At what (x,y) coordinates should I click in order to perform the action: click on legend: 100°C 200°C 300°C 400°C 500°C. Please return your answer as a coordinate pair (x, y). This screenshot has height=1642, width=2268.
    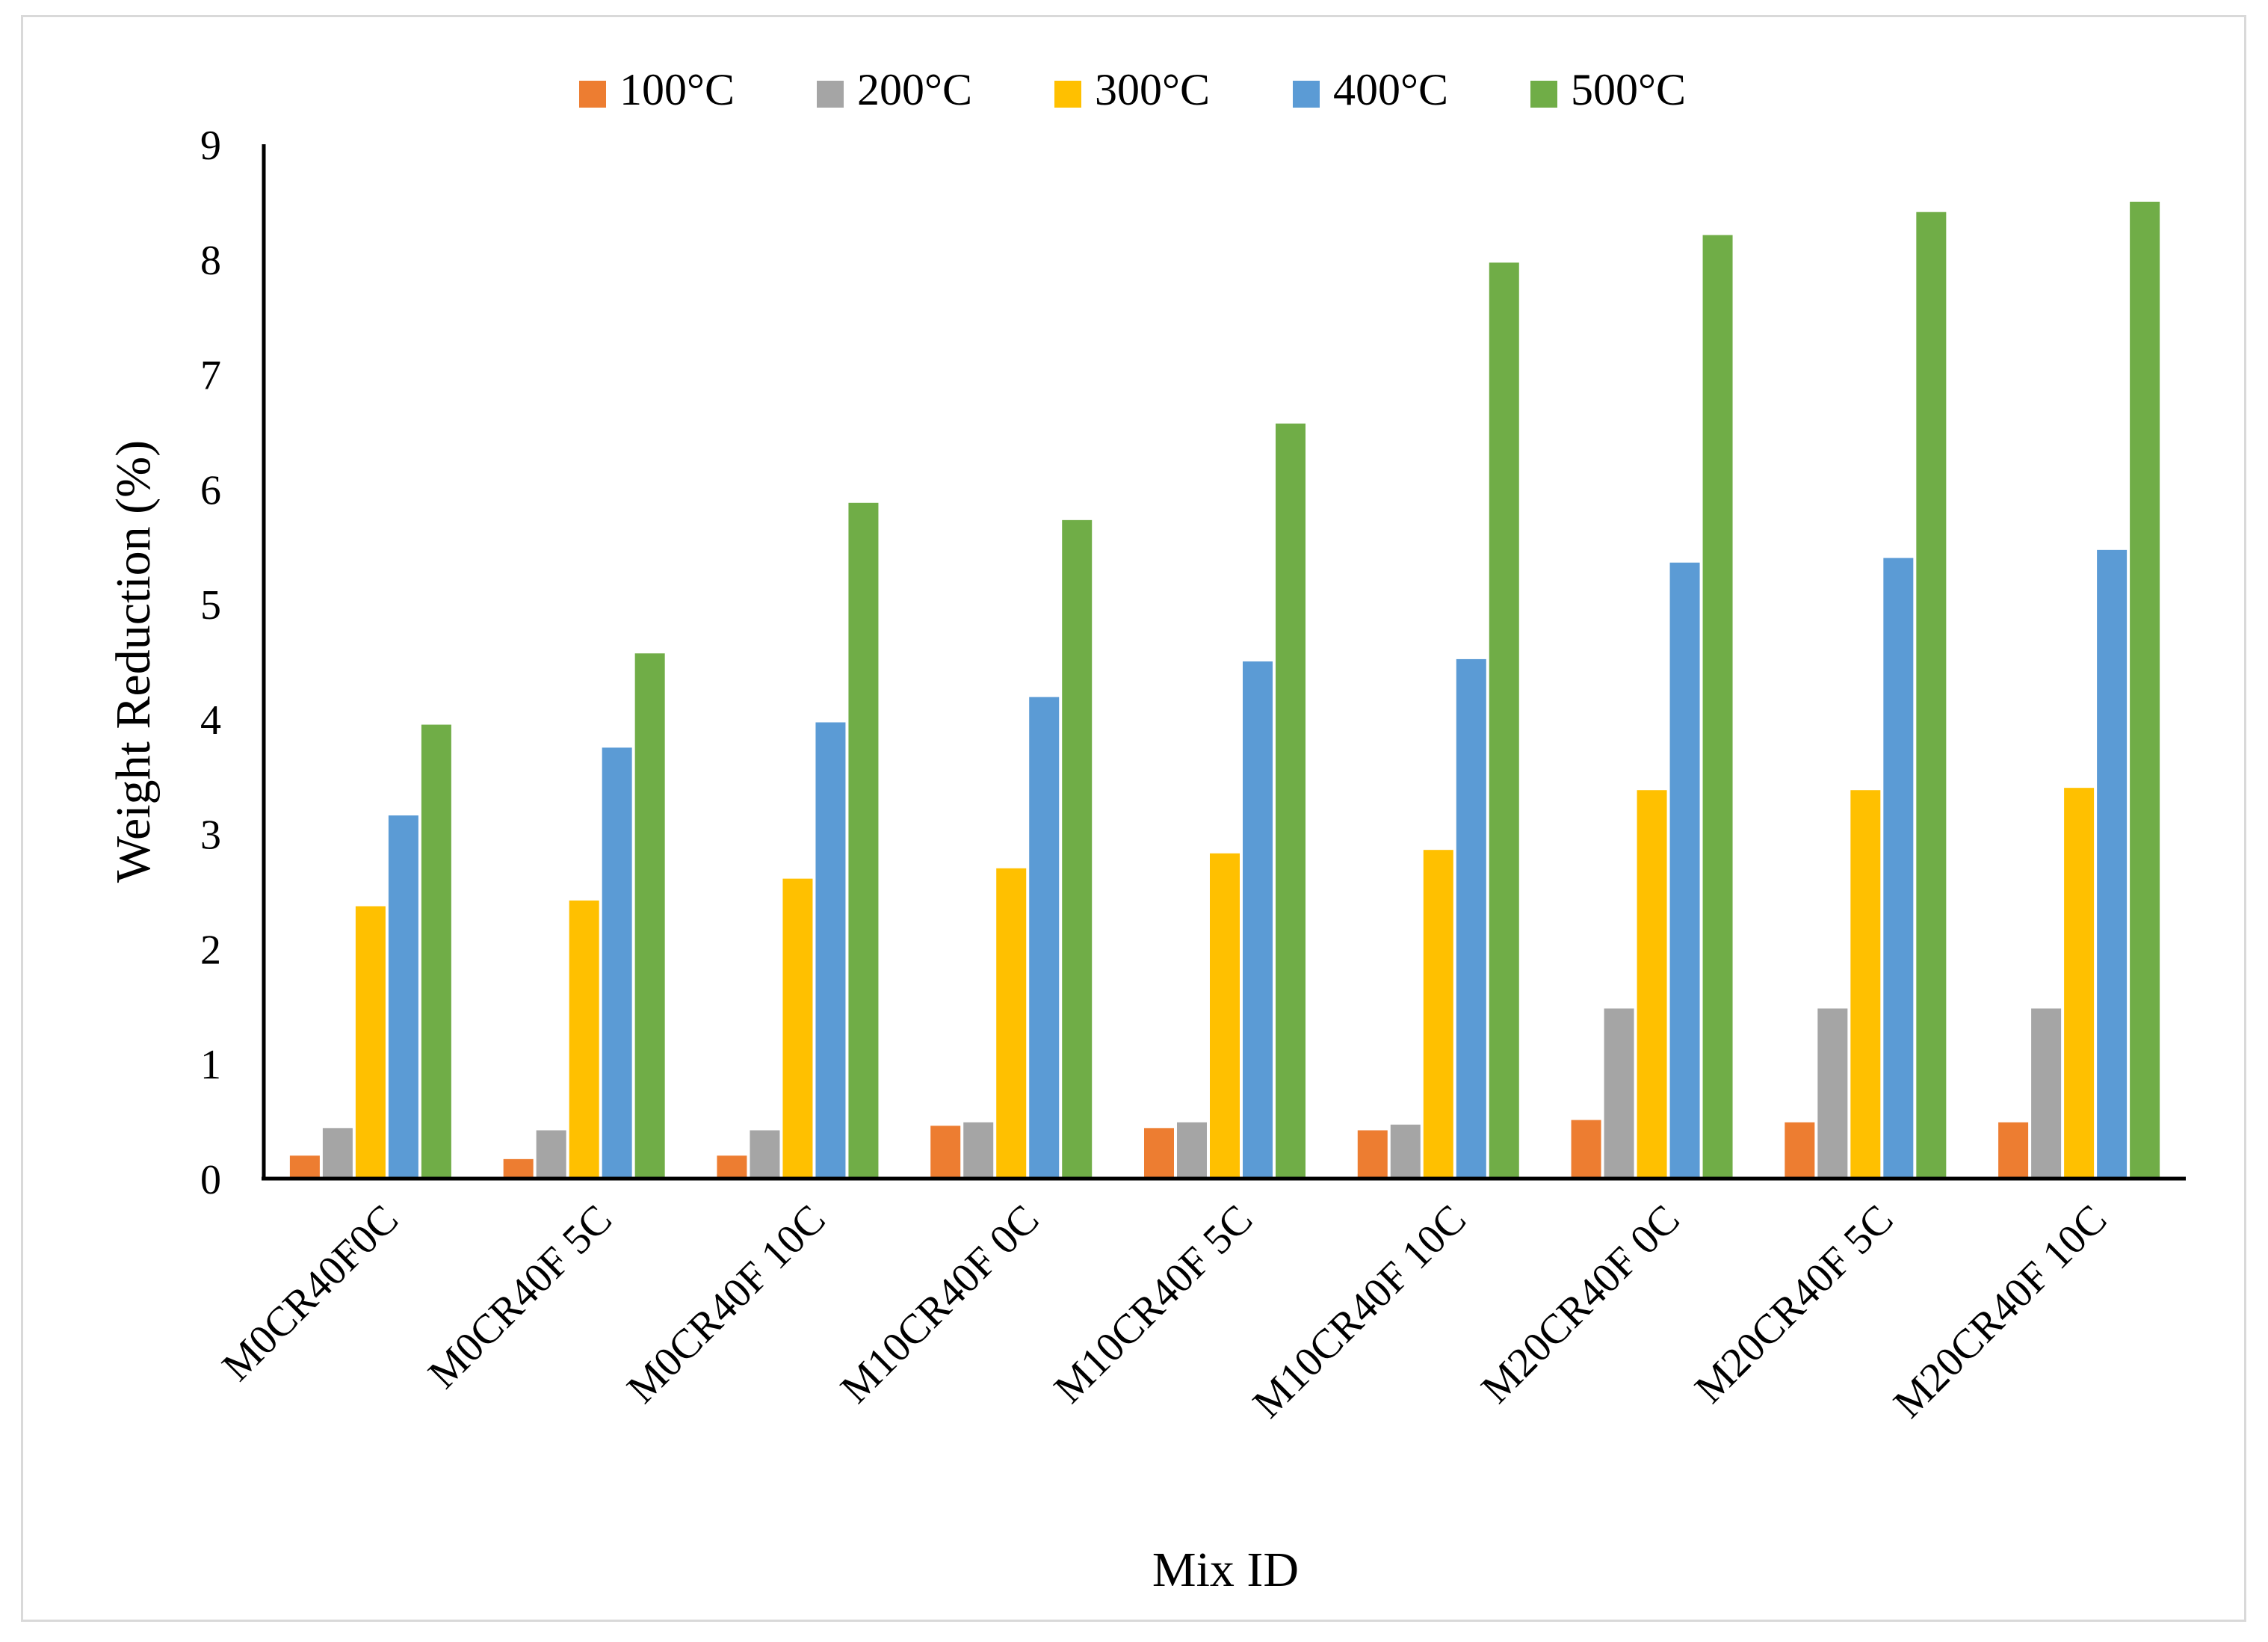
    Looking at the image, I should click on (1132, 89).